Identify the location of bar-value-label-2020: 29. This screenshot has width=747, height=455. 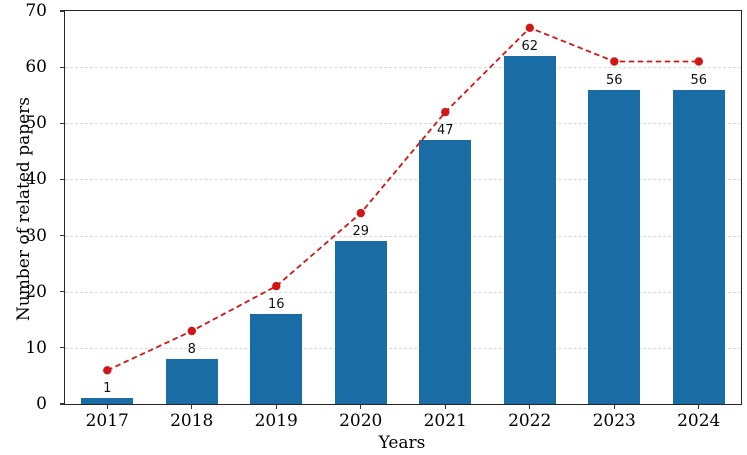
(361, 232).